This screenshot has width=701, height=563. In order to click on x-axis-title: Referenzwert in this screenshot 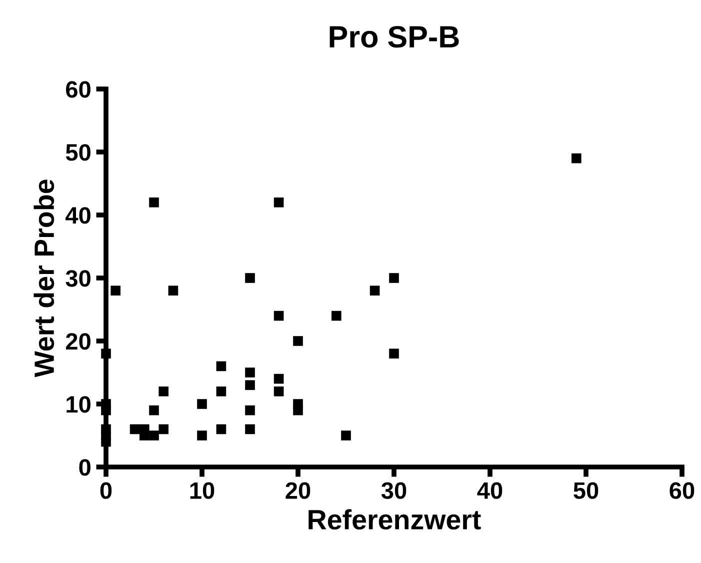, I will do `click(394, 519)`.